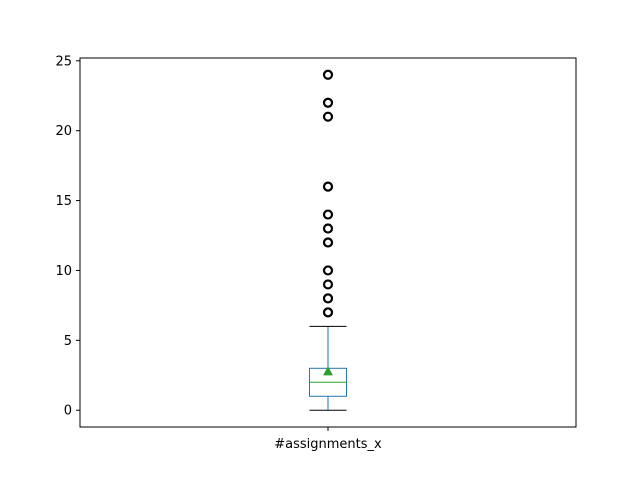  I want to click on box-plot-series, so click(328, 240).